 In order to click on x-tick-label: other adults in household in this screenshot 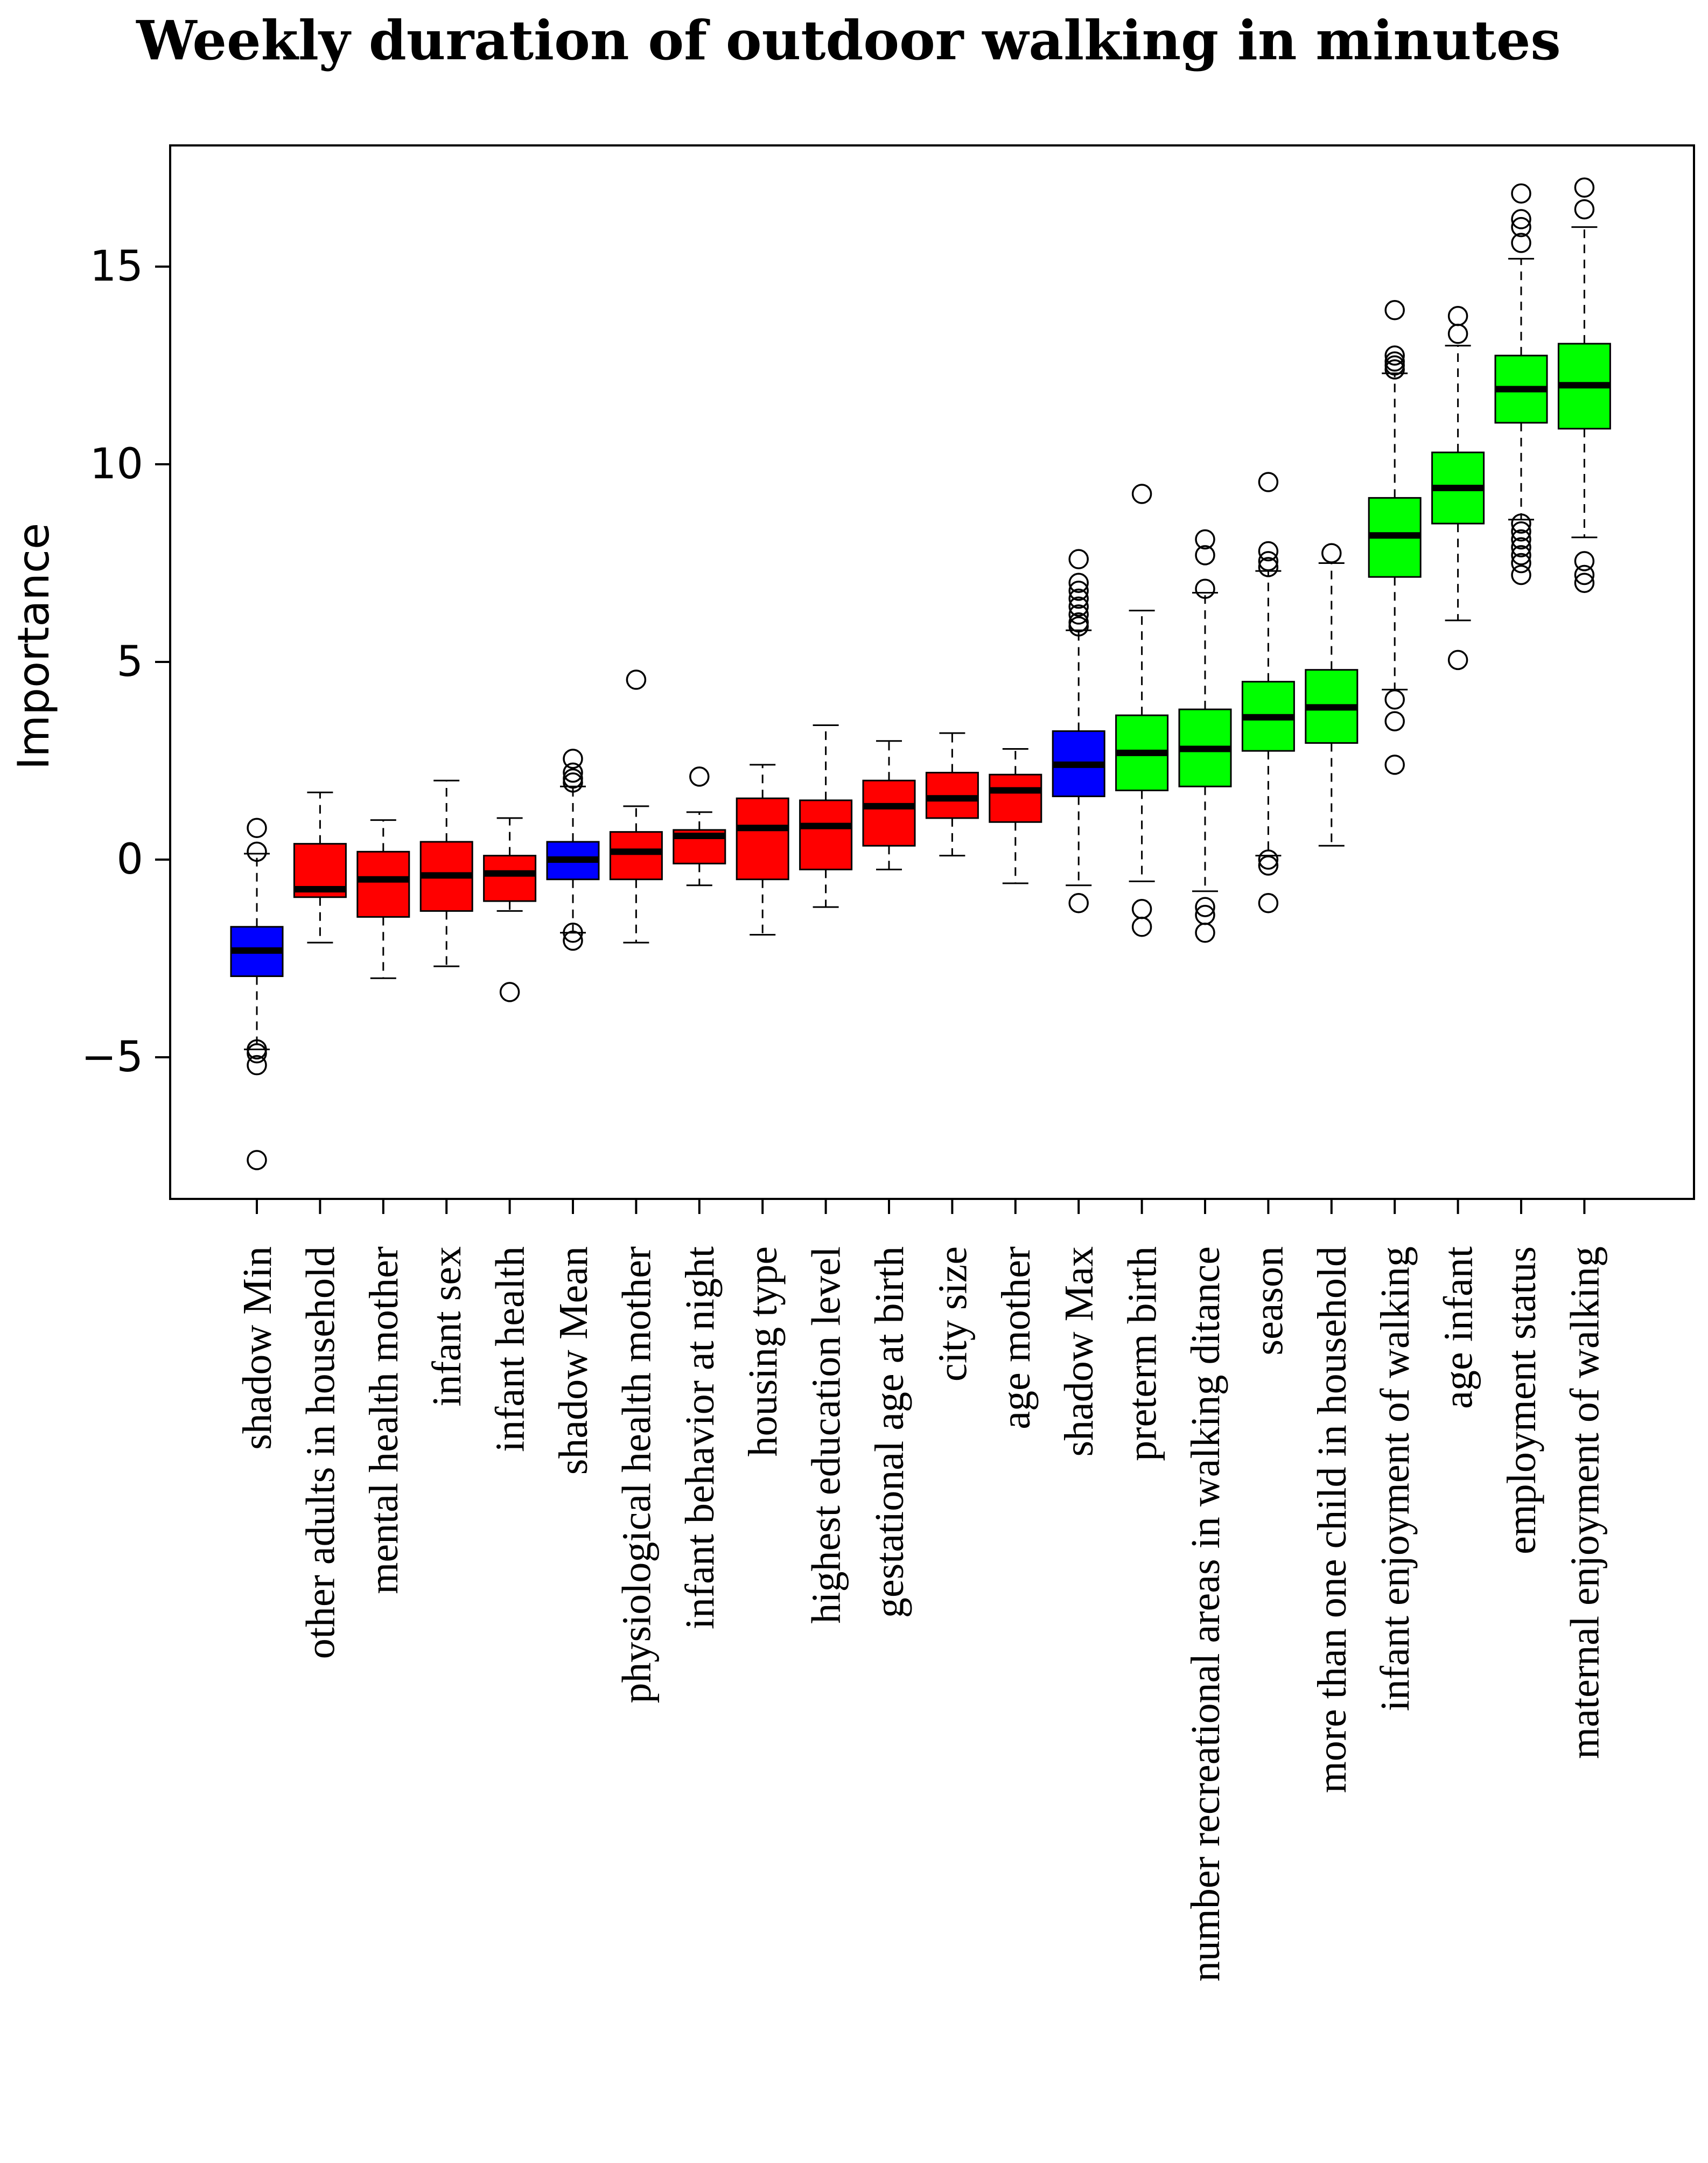, I will do `click(320, 1452)`.